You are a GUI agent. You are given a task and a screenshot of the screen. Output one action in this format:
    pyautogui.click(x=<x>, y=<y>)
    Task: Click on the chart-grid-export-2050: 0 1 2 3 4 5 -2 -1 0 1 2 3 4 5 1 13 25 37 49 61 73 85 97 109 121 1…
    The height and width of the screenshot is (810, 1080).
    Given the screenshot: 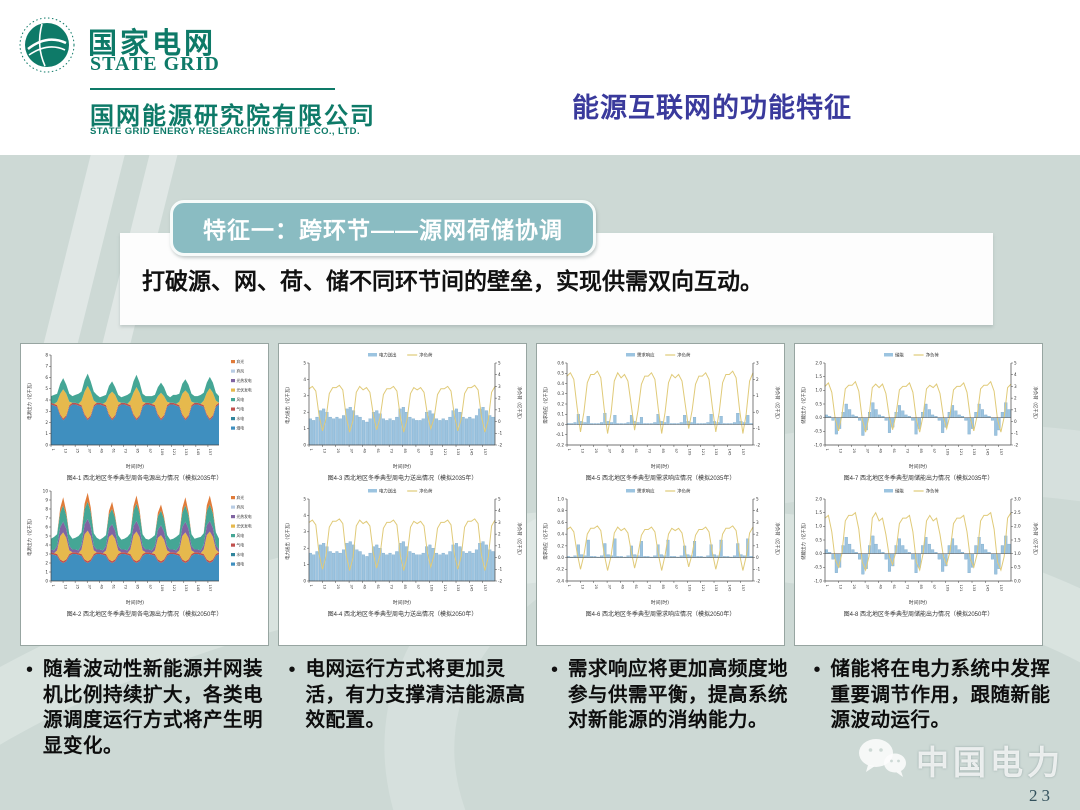 What is the action you would take?
    pyautogui.click(x=403, y=547)
    